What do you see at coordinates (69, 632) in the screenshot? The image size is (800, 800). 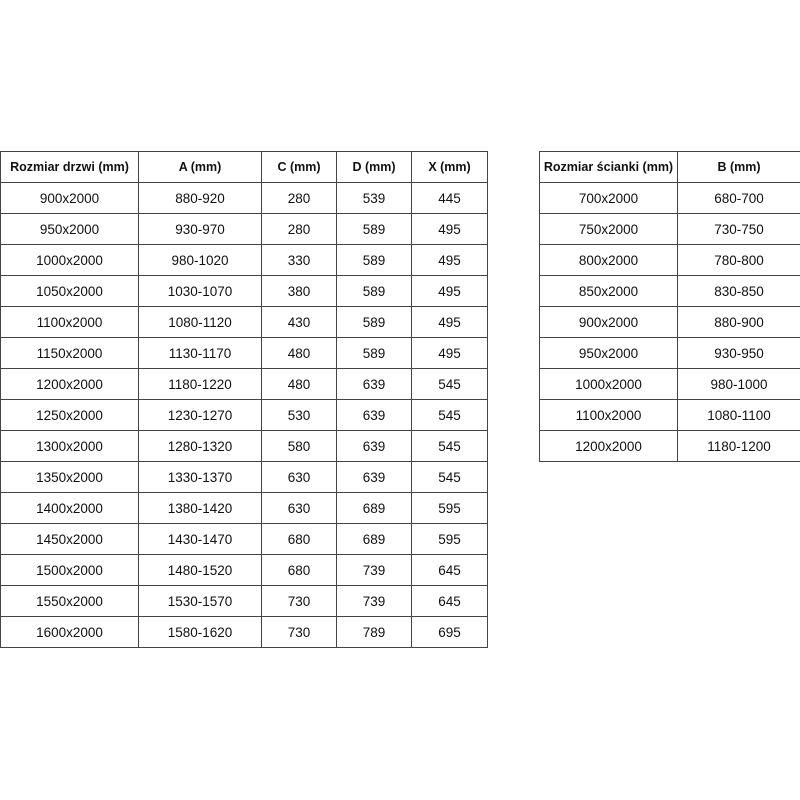 I see `table-cell: 1600x2000` at bounding box center [69, 632].